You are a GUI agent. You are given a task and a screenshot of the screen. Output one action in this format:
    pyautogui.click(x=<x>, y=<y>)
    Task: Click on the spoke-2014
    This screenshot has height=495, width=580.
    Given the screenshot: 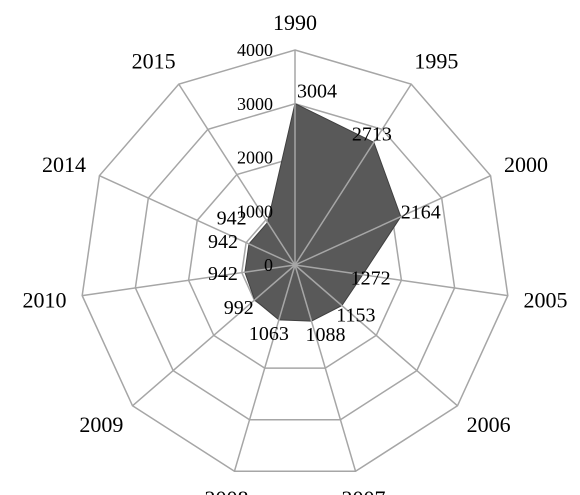 What is the action you would take?
    pyautogui.click(x=197, y=220)
    